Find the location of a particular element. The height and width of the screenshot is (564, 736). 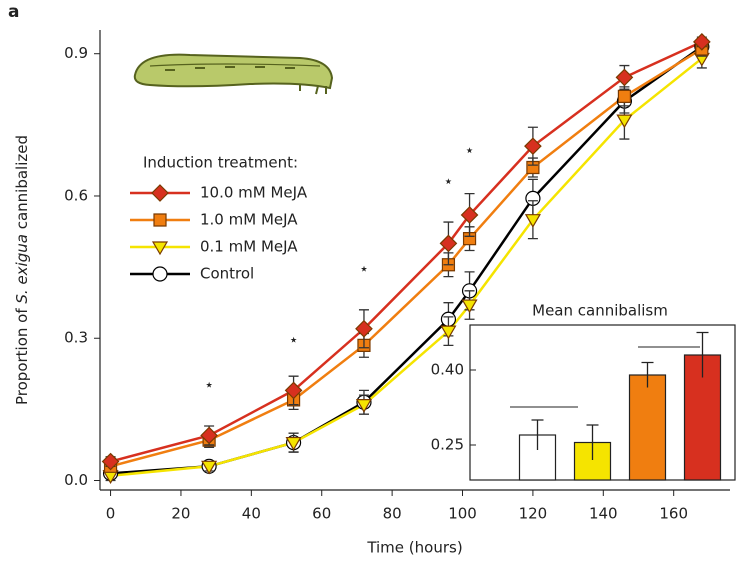

legend-title: Induction treatment: is located at coordinates (220, 163).